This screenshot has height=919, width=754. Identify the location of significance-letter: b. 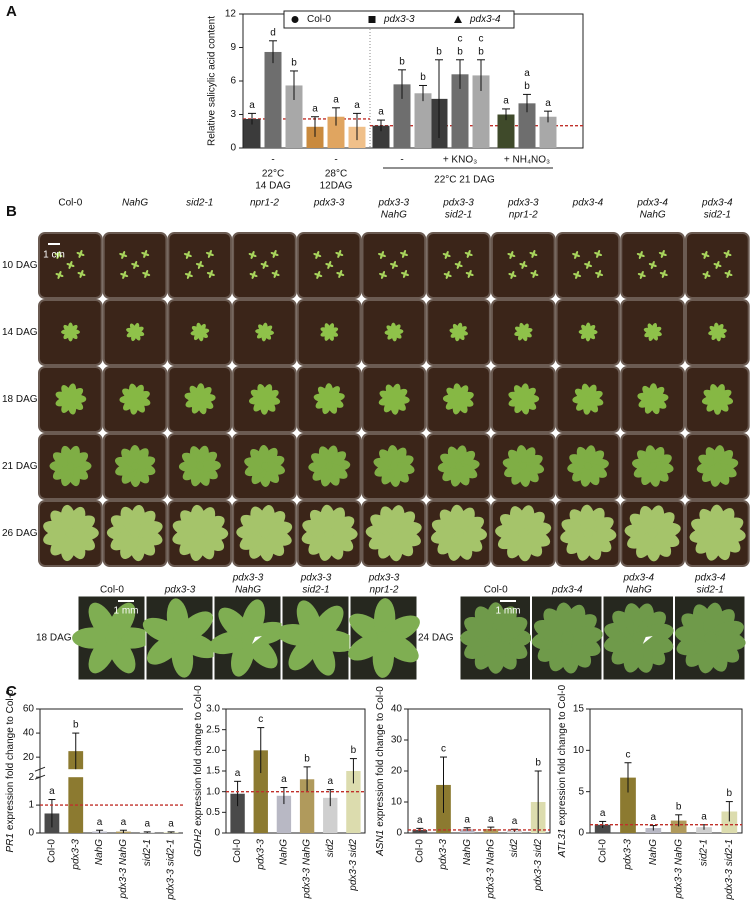
(294, 63).